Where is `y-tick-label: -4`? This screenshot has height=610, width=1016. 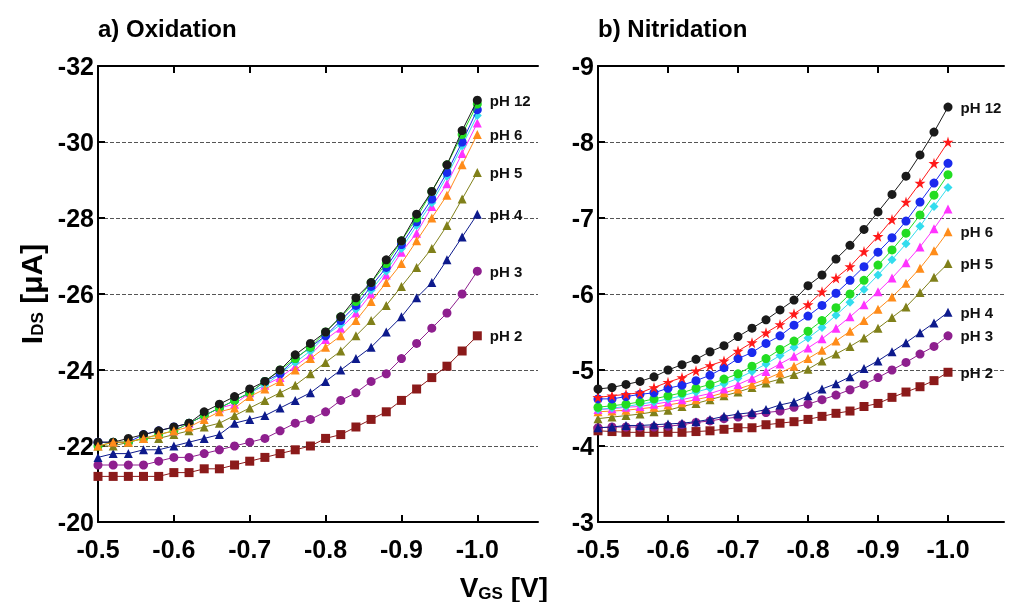
y-tick-label: -4 is located at coordinates (583, 446).